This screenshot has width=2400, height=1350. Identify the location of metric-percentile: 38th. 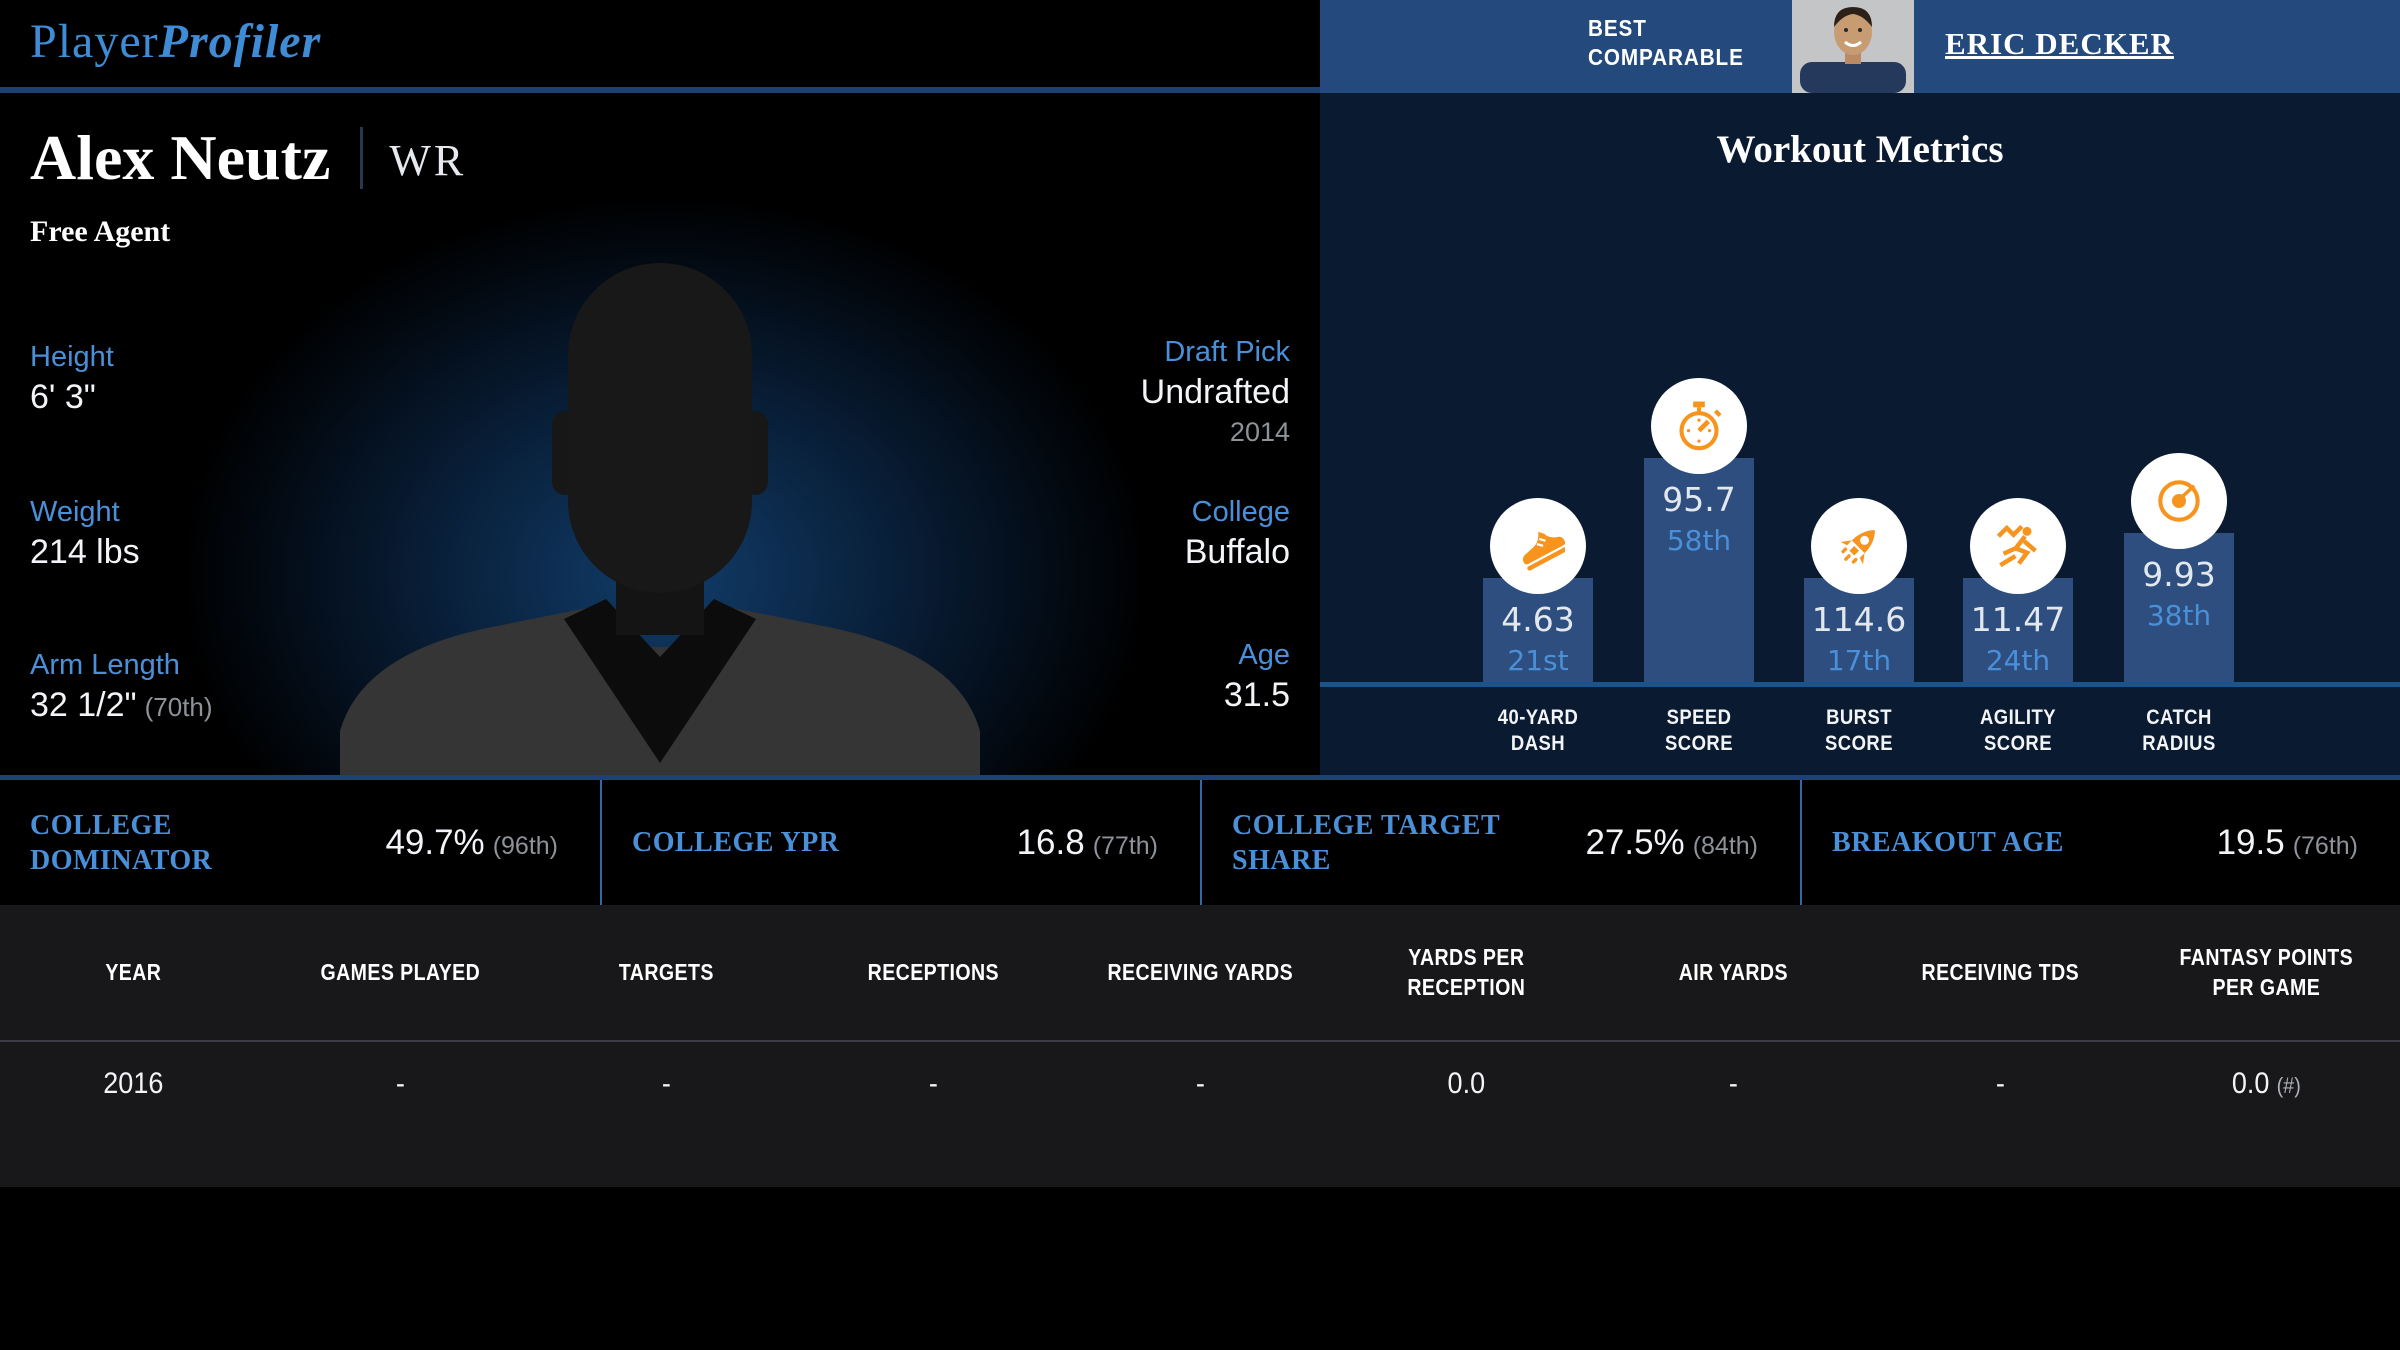
(2179, 615).